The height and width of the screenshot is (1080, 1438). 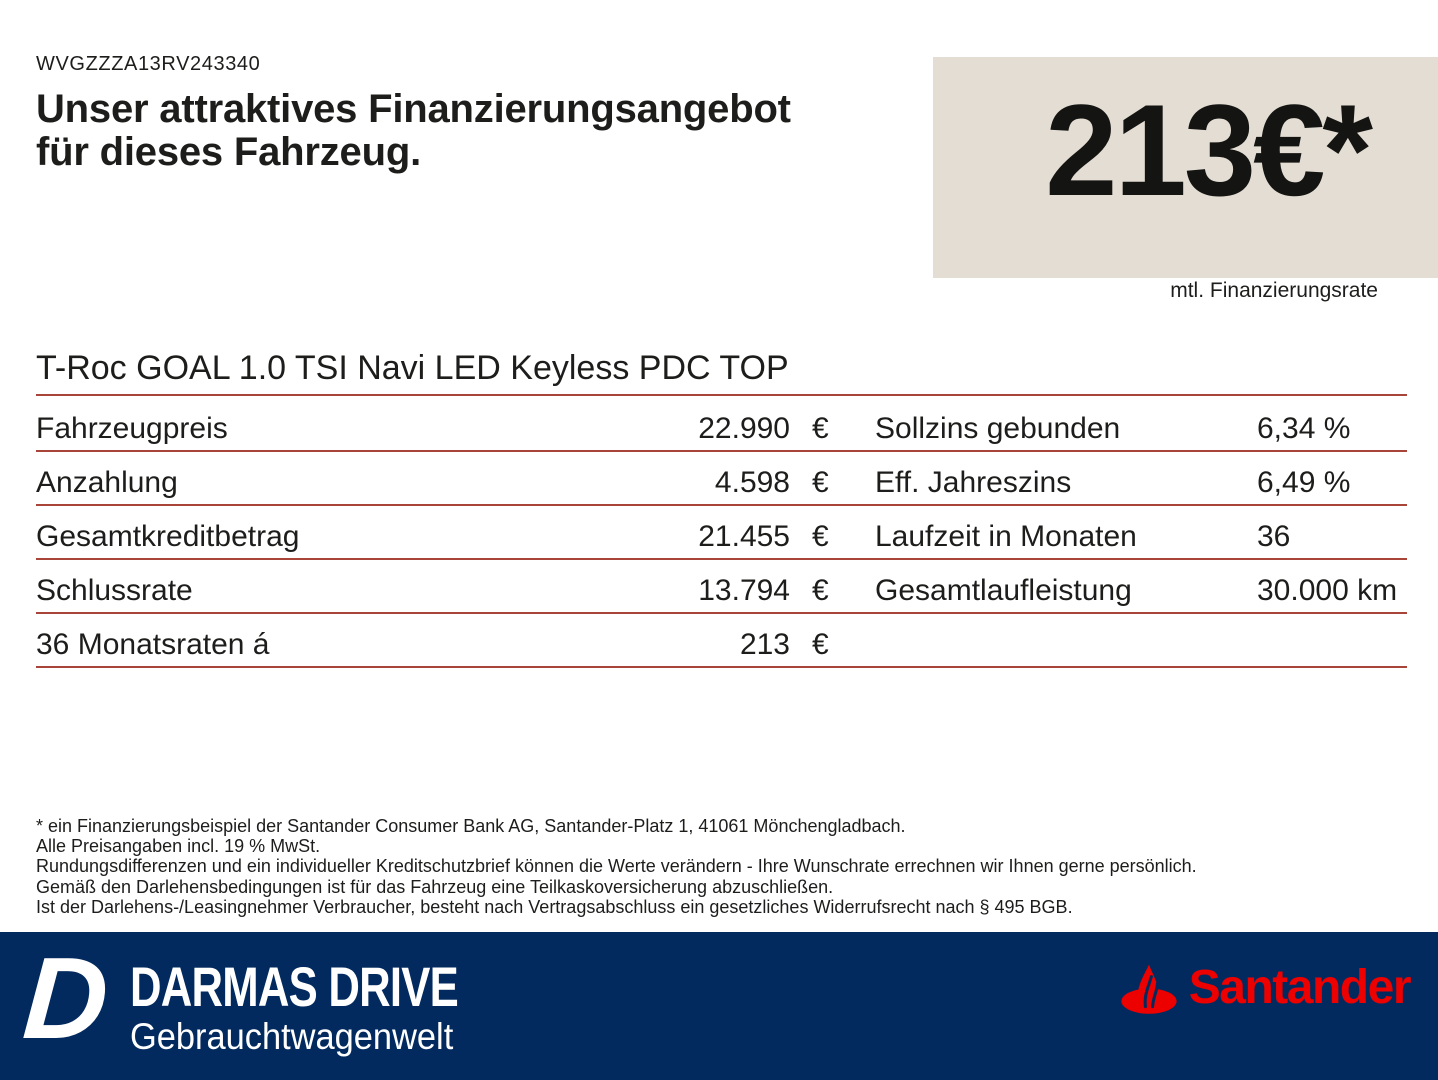 What do you see at coordinates (1149, 989) in the screenshot?
I see `santander-flame-icon` at bounding box center [1149, 989].